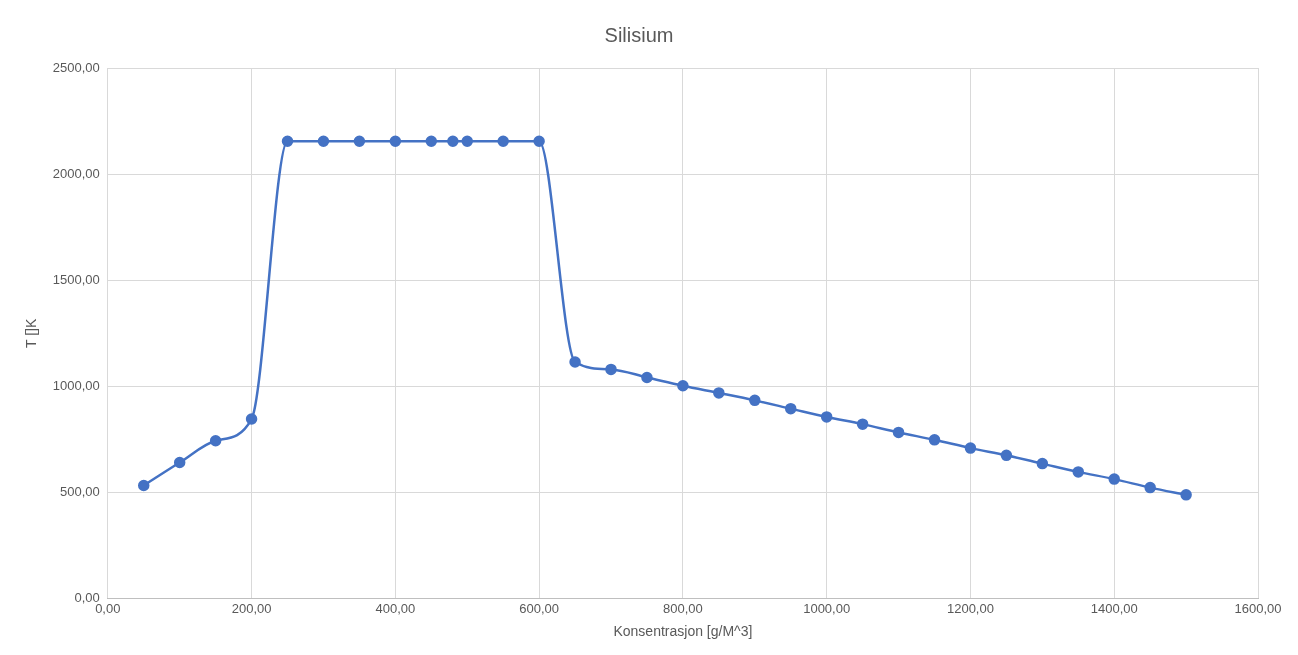 The image size is (1298, 655). What do you see at coordinates (970, 608) in the screenshot?
I see `x-tick-label: 1200,00` at bounding box center [970, 608].